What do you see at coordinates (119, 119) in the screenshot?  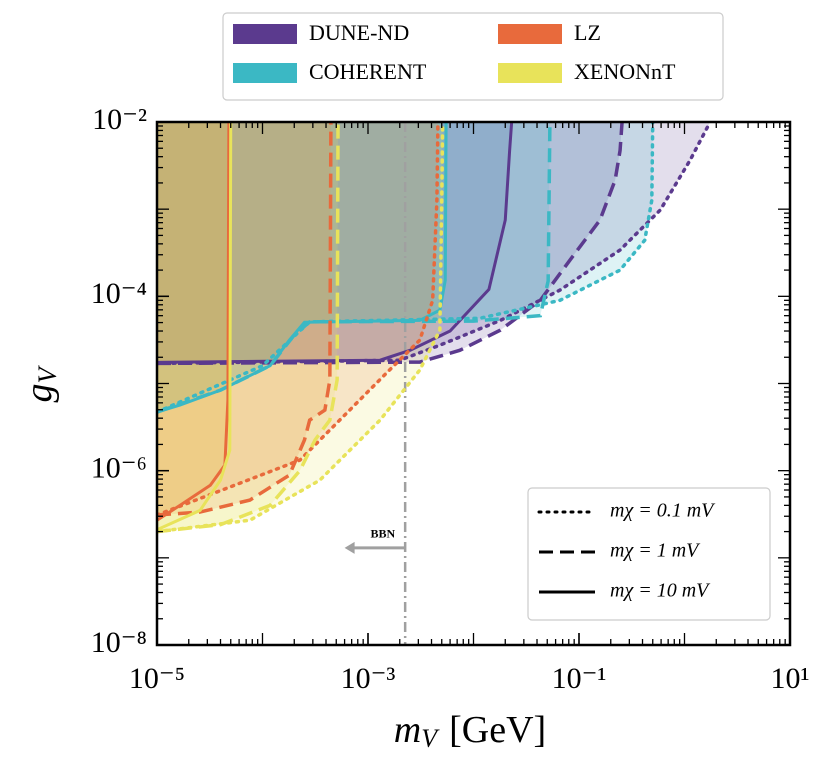 I see `y-tick-label: 10⁻²` at bounding box center [119, 119].